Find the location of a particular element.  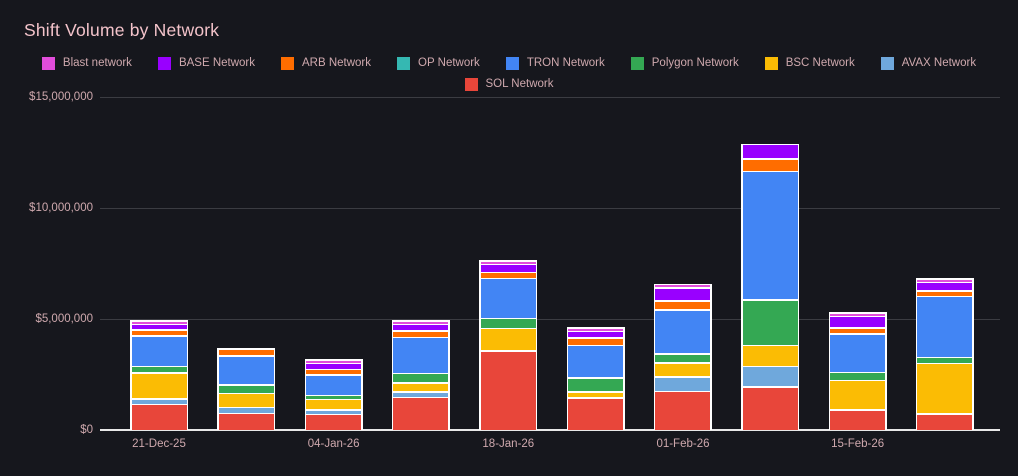

legend-label: AVAX Network is located at coordinates (939, 63).